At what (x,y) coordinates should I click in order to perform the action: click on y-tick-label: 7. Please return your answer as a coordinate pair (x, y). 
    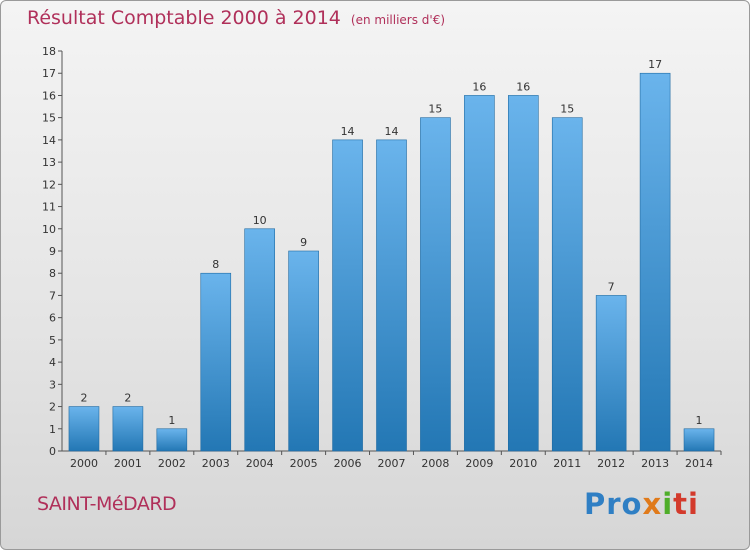
    Looking at the image, I should click on (52, 295).